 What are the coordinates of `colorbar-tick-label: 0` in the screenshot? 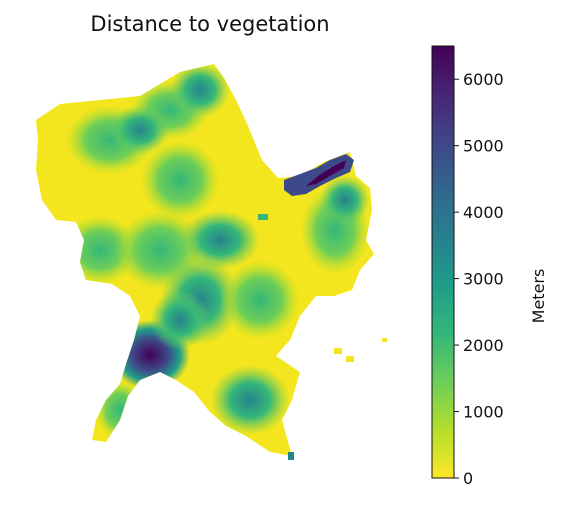 It's located at (468, 478).